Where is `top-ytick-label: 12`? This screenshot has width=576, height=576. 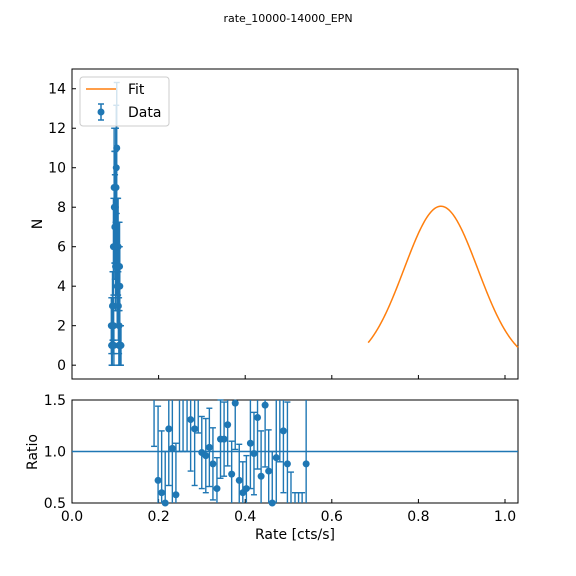 top-ytick-label: 12 is located at coordinates (57, 129).